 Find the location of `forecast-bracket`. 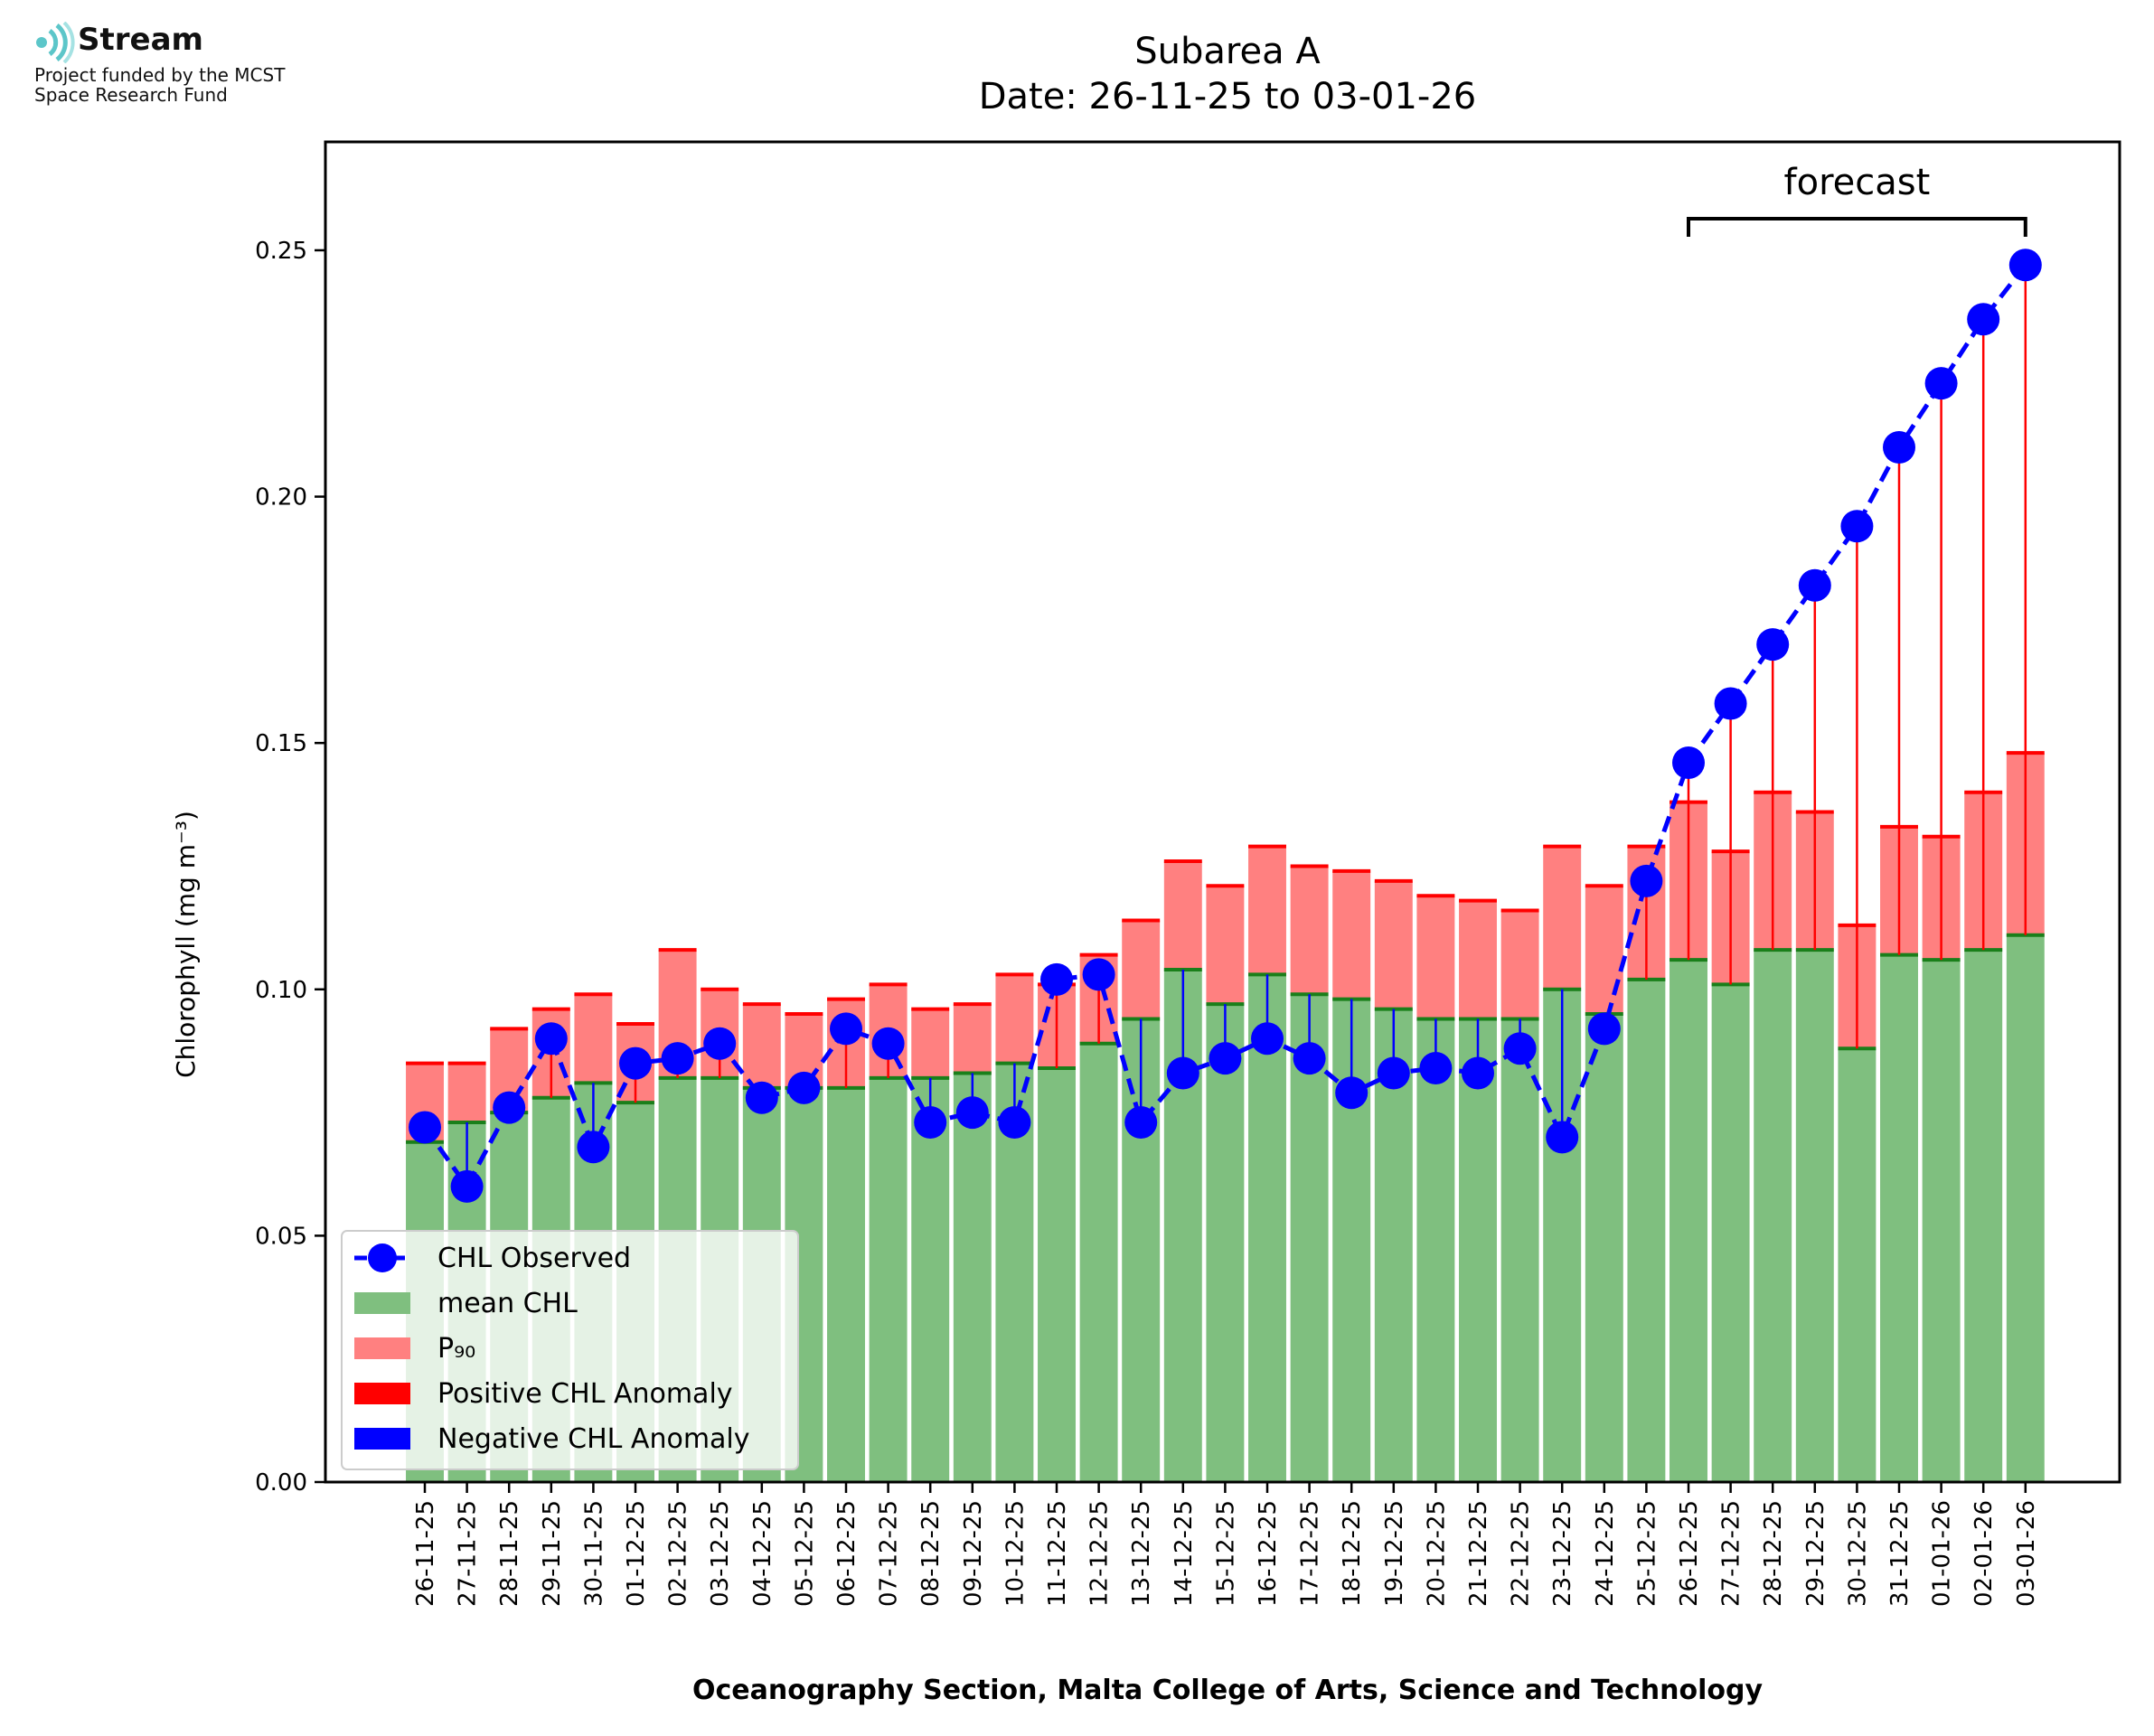

forecast-bracket is located at coordinates (1857, 227).